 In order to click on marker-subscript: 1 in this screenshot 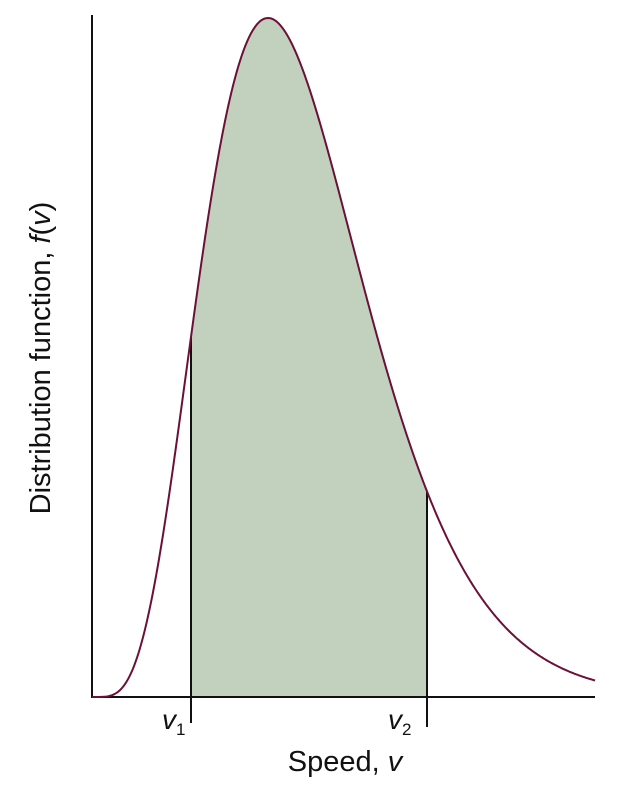, I will do `click(180, 729)`.